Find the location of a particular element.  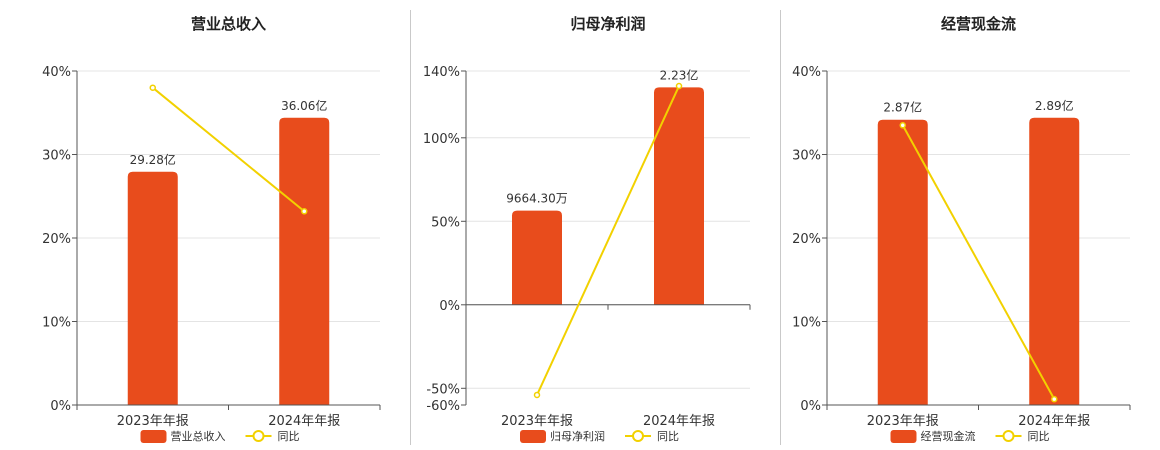

y-tick-label: -60% is located at coordinates (443, 406).